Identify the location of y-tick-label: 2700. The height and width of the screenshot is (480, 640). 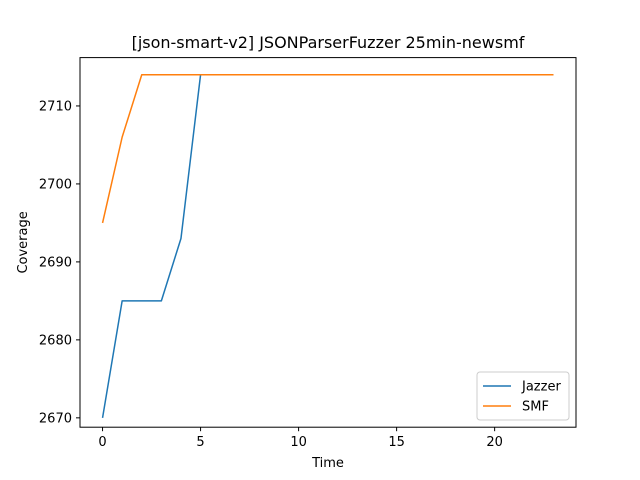
(55, 184).